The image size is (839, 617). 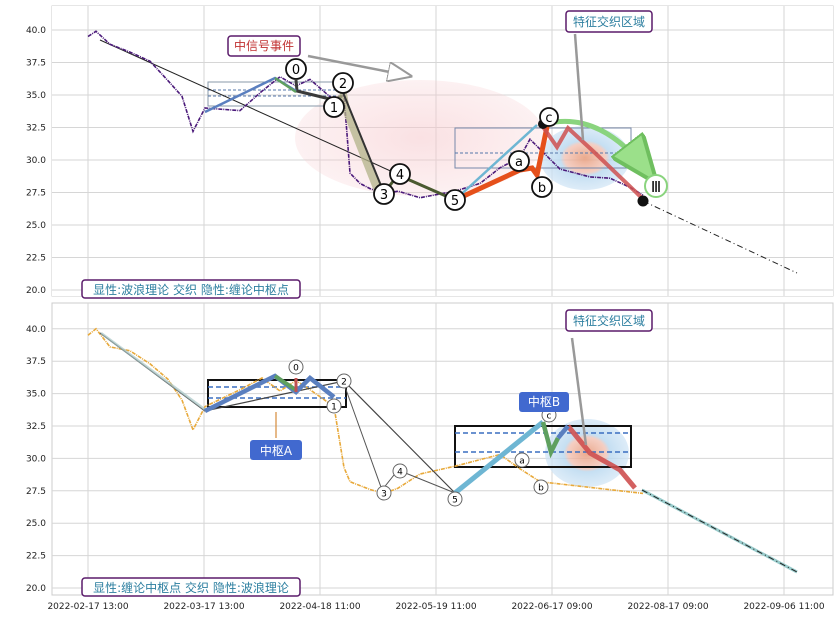 What do you see at coordinates (585, 158) in the screenshot?
I see `top-feature-zone-glow` at bounding box center [585, 158].